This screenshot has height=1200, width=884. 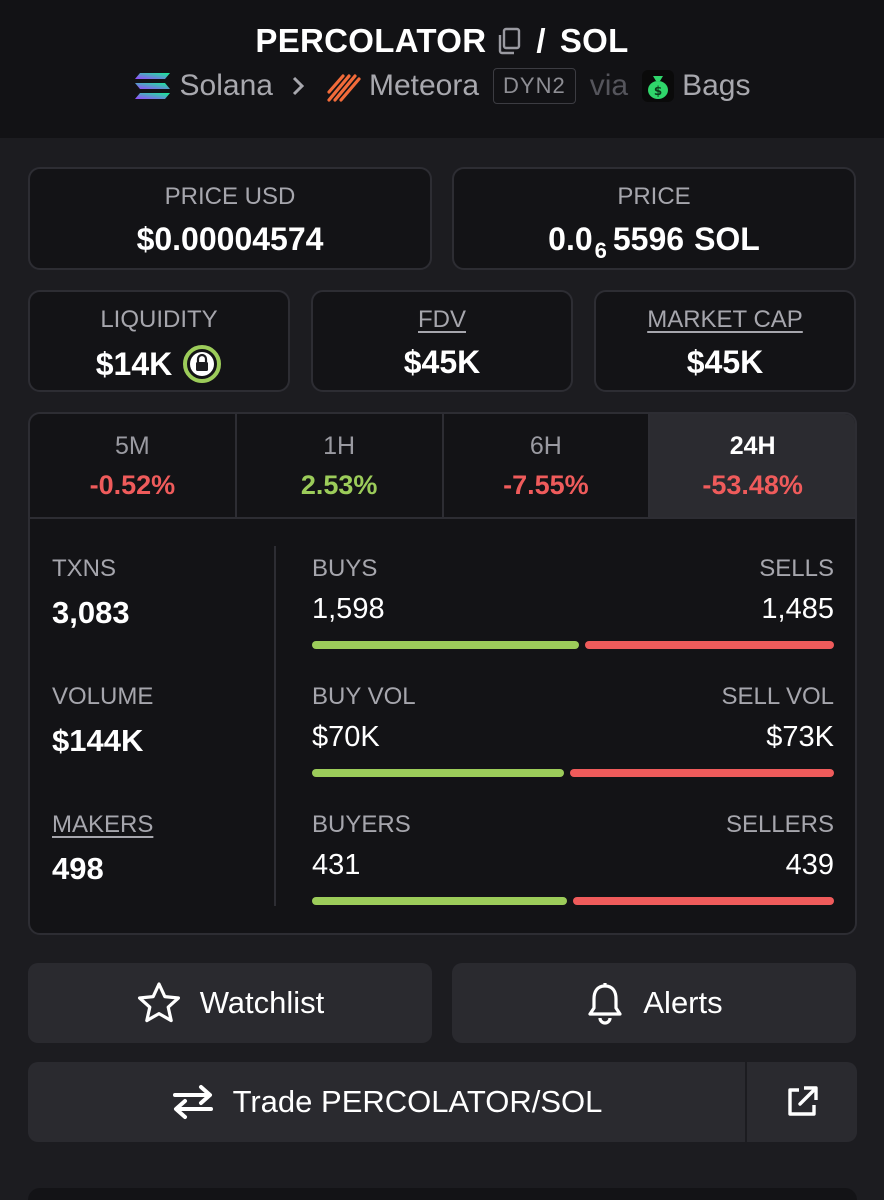 I want to click on tab-change: -0.52%, so click(x=132, y=485).